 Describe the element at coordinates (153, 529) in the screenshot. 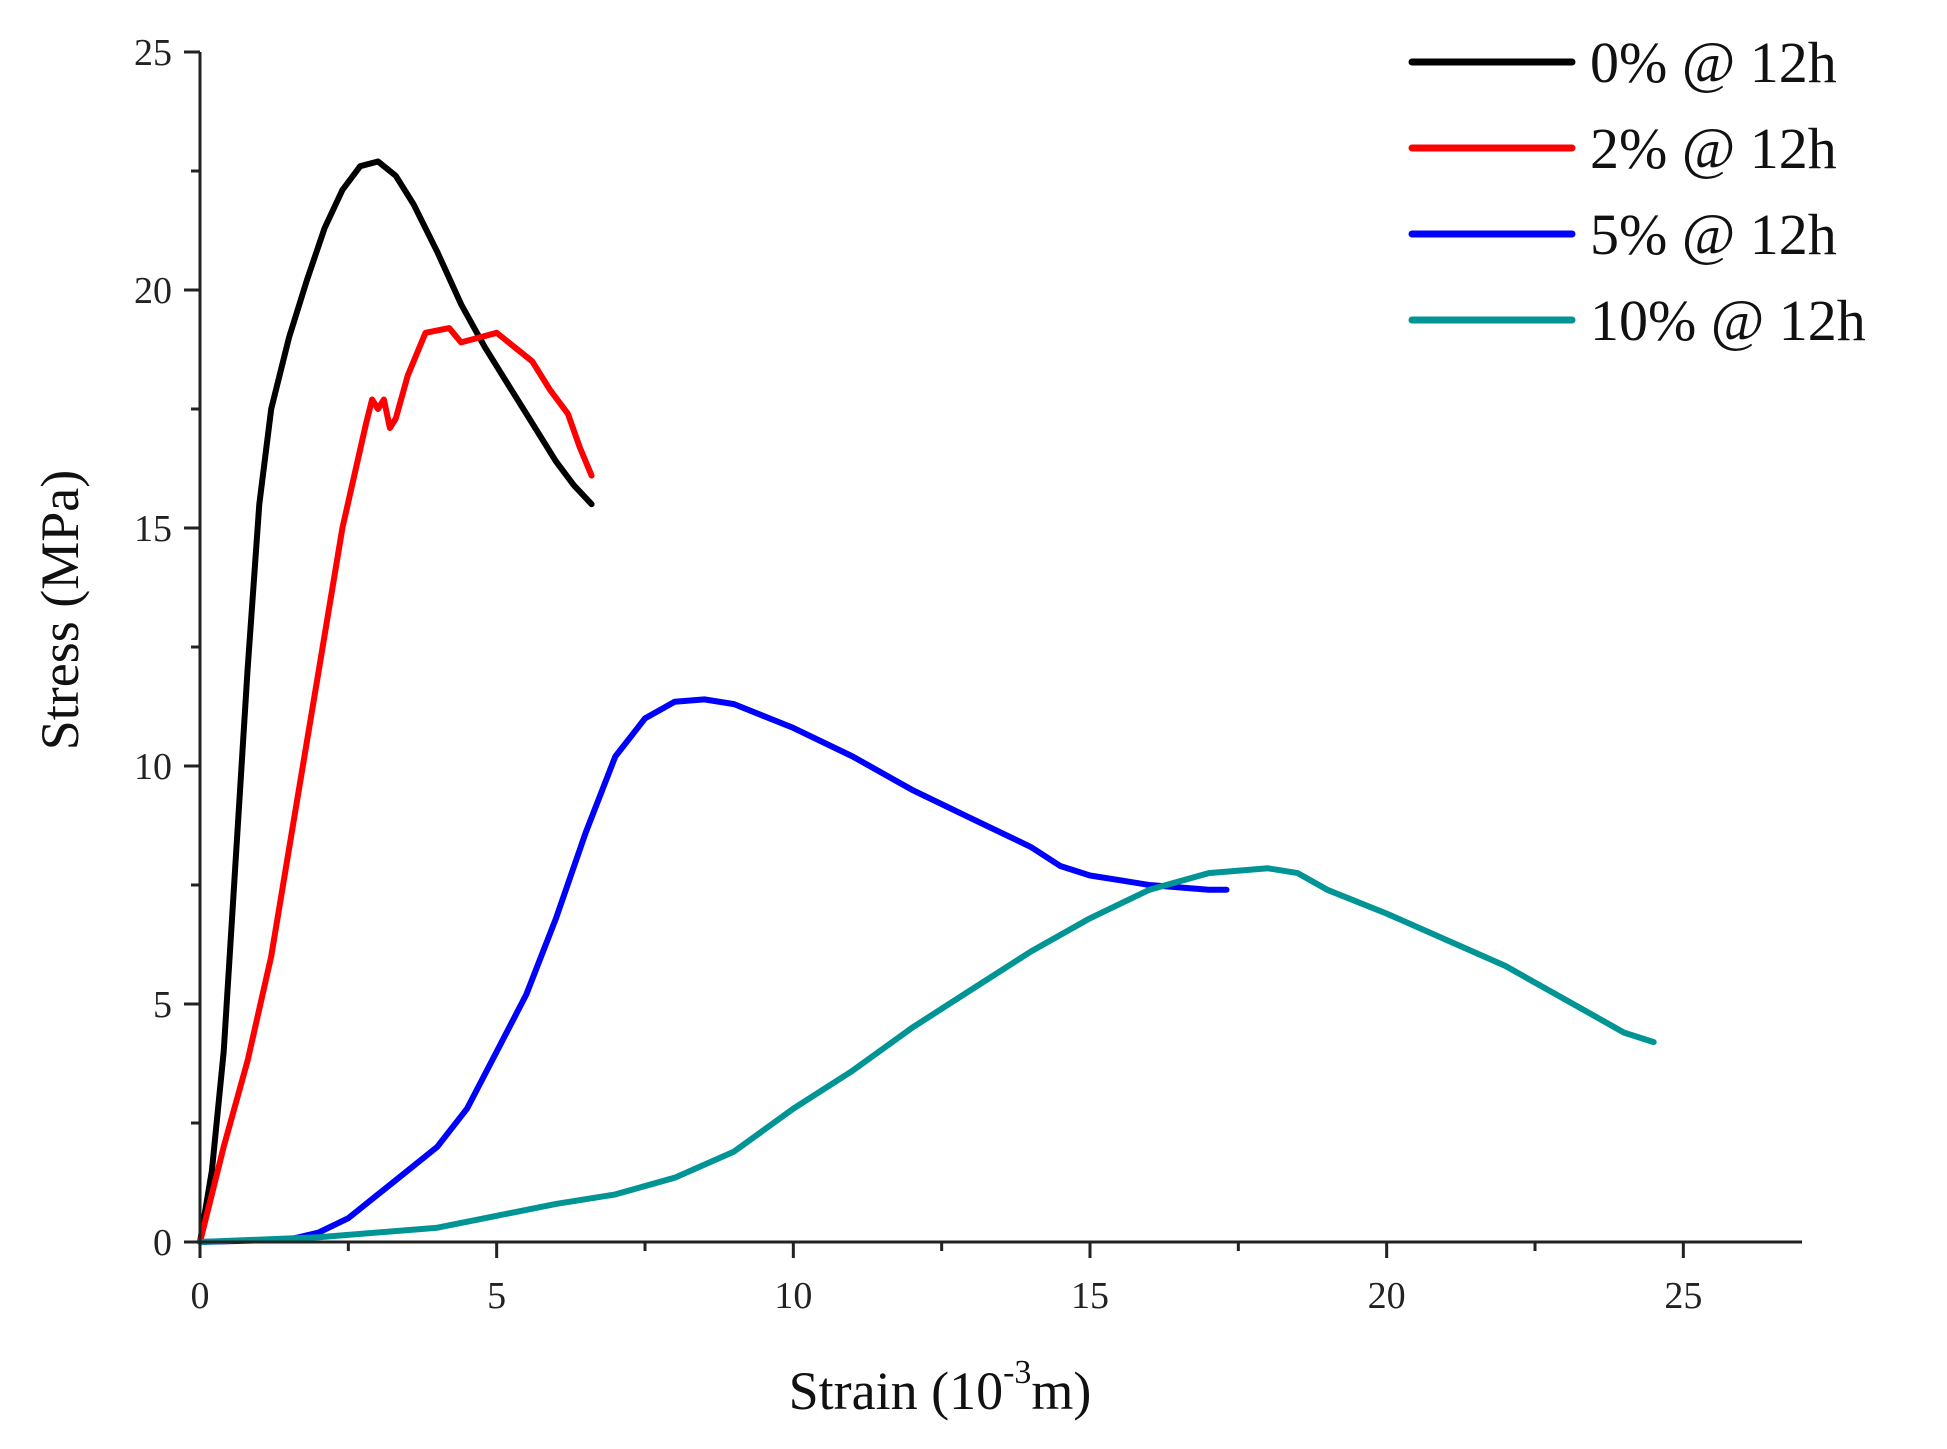

I see `y-tick-label: 15` at that location.